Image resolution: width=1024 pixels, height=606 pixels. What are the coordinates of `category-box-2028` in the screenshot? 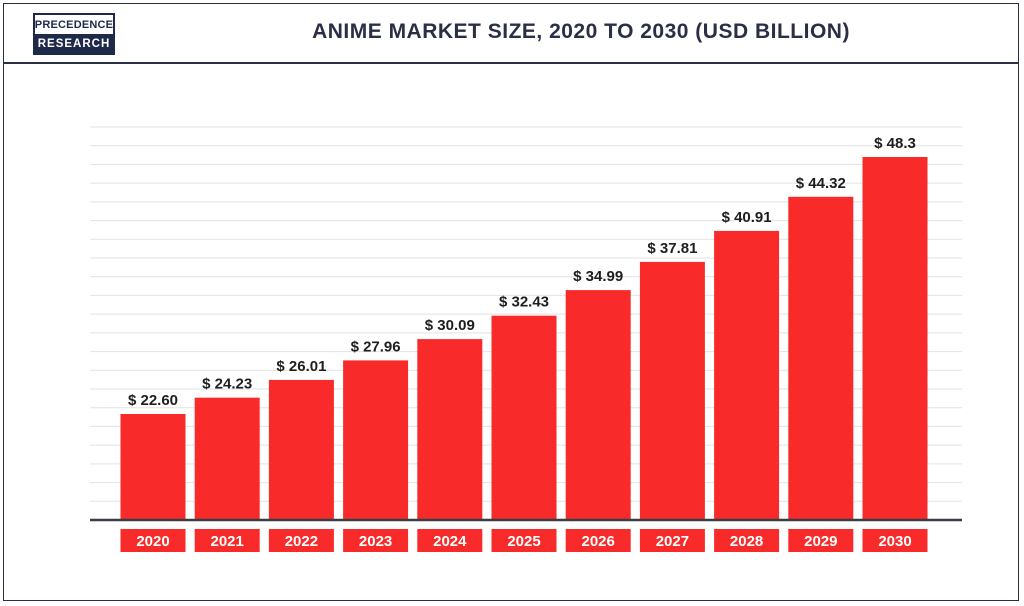 It's located at (747, 540).